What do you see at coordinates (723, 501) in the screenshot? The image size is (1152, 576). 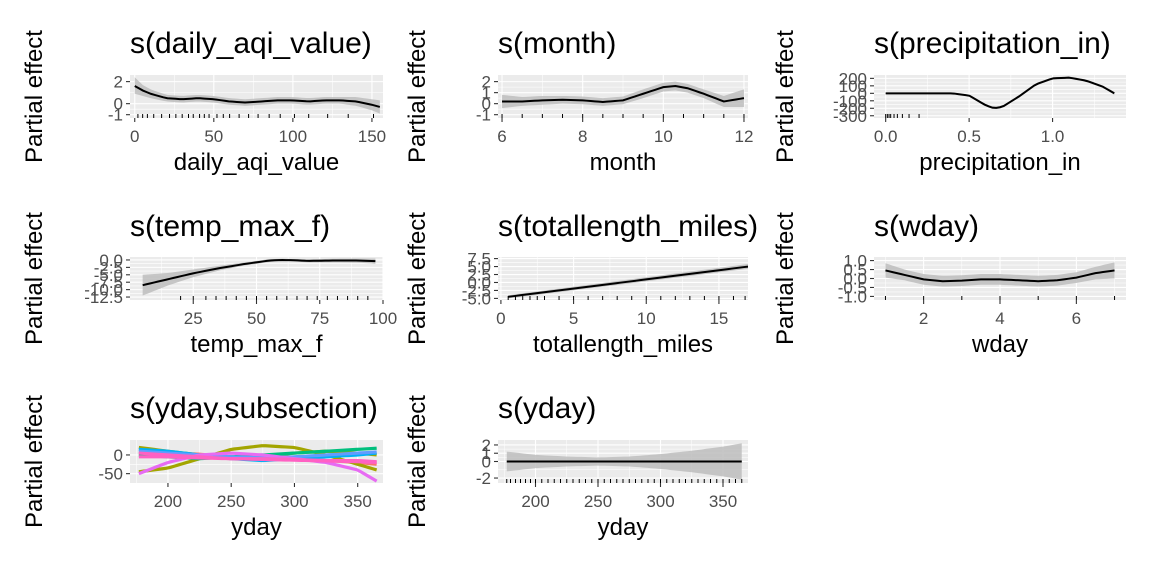 I see `x-tick-label: 350` at bounding box center [723, 501].